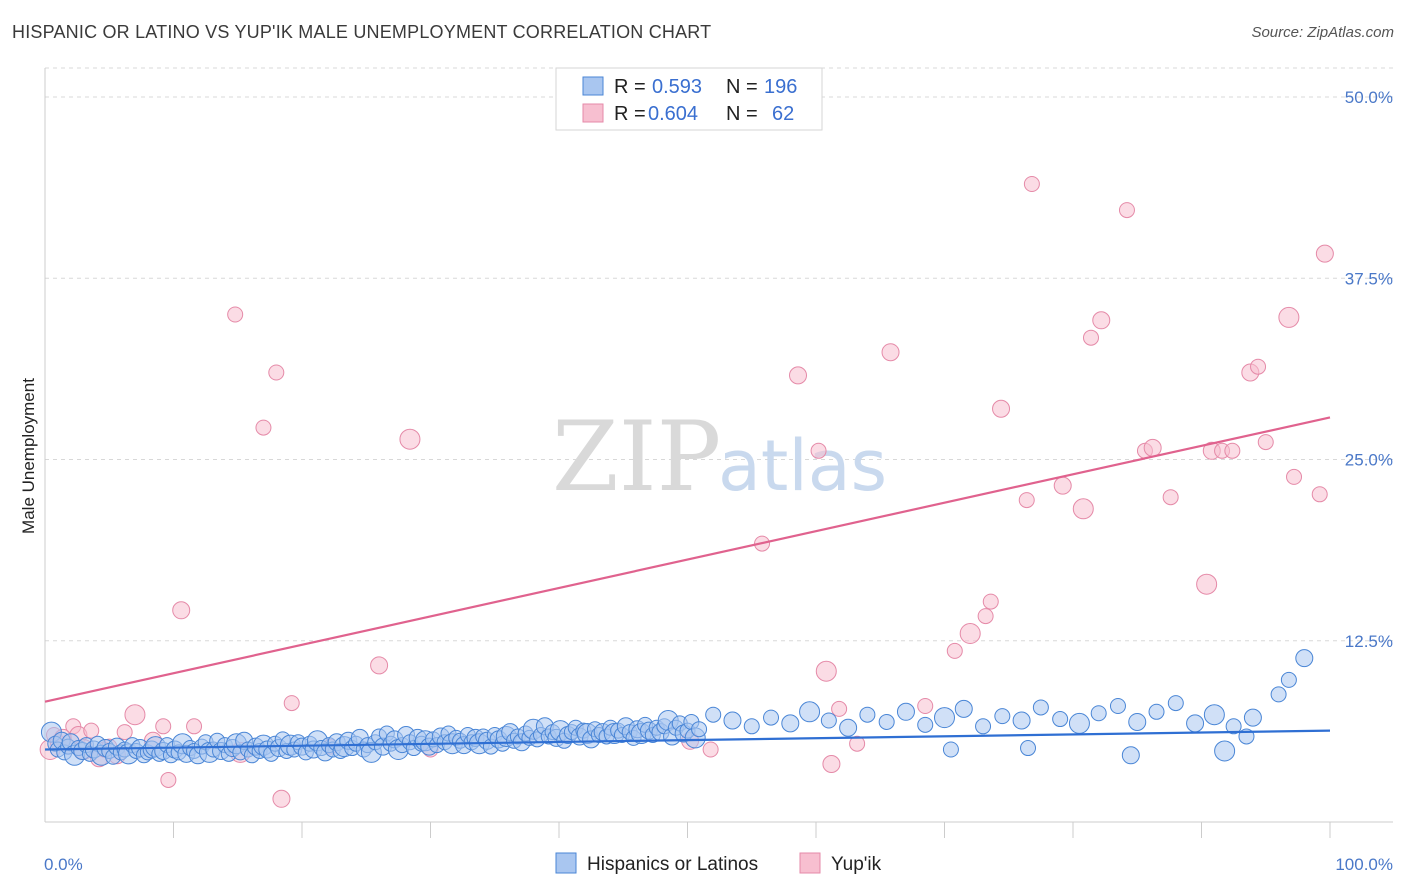 Image resolution: width=1406 pixels, height=892 pixels. What do you see at coordinates (630, 87) in the screenshot?
I see `legend-r-label-hispanic: R =` at bounding box center [630, 87].